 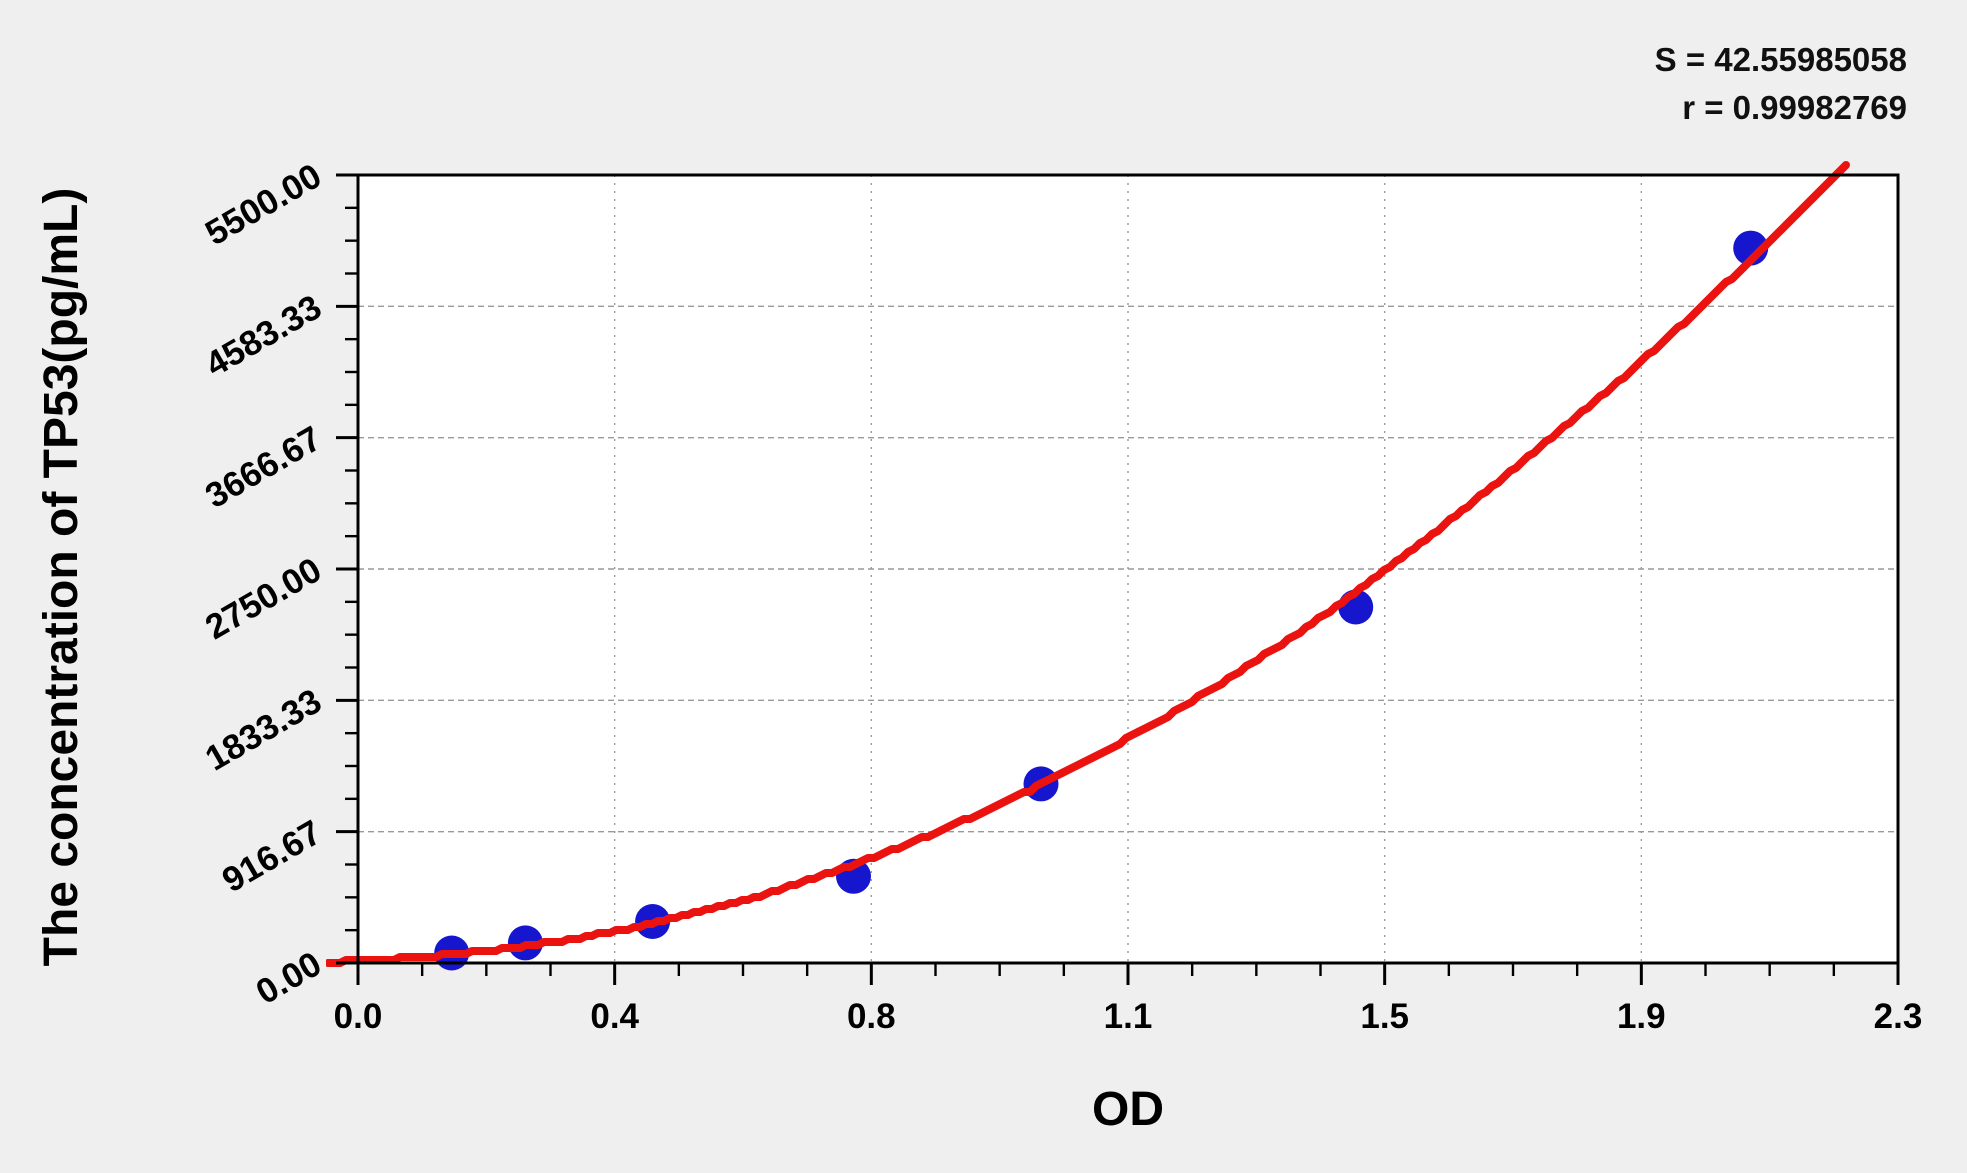 I want to click on fit-statistics: S = 42.55985058 r = 0.99982769, so click(x=1781, y=84).